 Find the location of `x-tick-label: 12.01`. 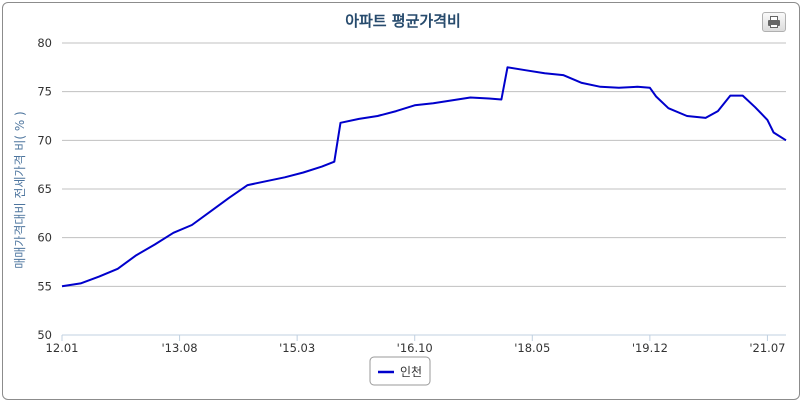

x-tick-label: 12.01 is located at coordinates (62, 348).